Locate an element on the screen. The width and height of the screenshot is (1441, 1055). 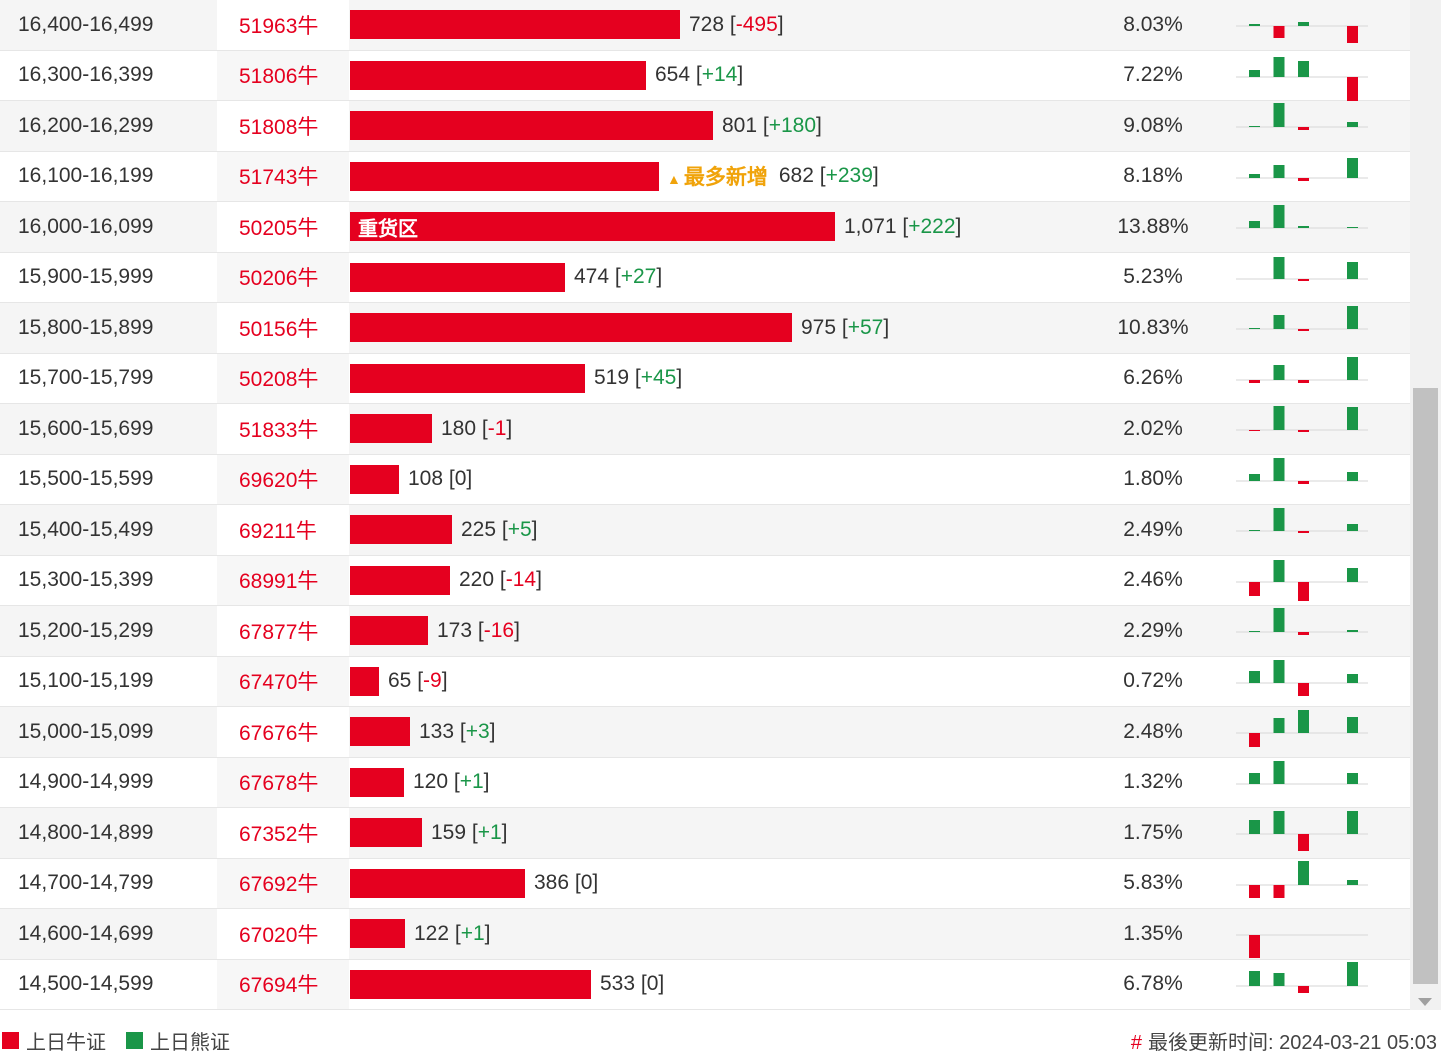
warrant-code: 50156牛 is located at coordinates (283, 328).